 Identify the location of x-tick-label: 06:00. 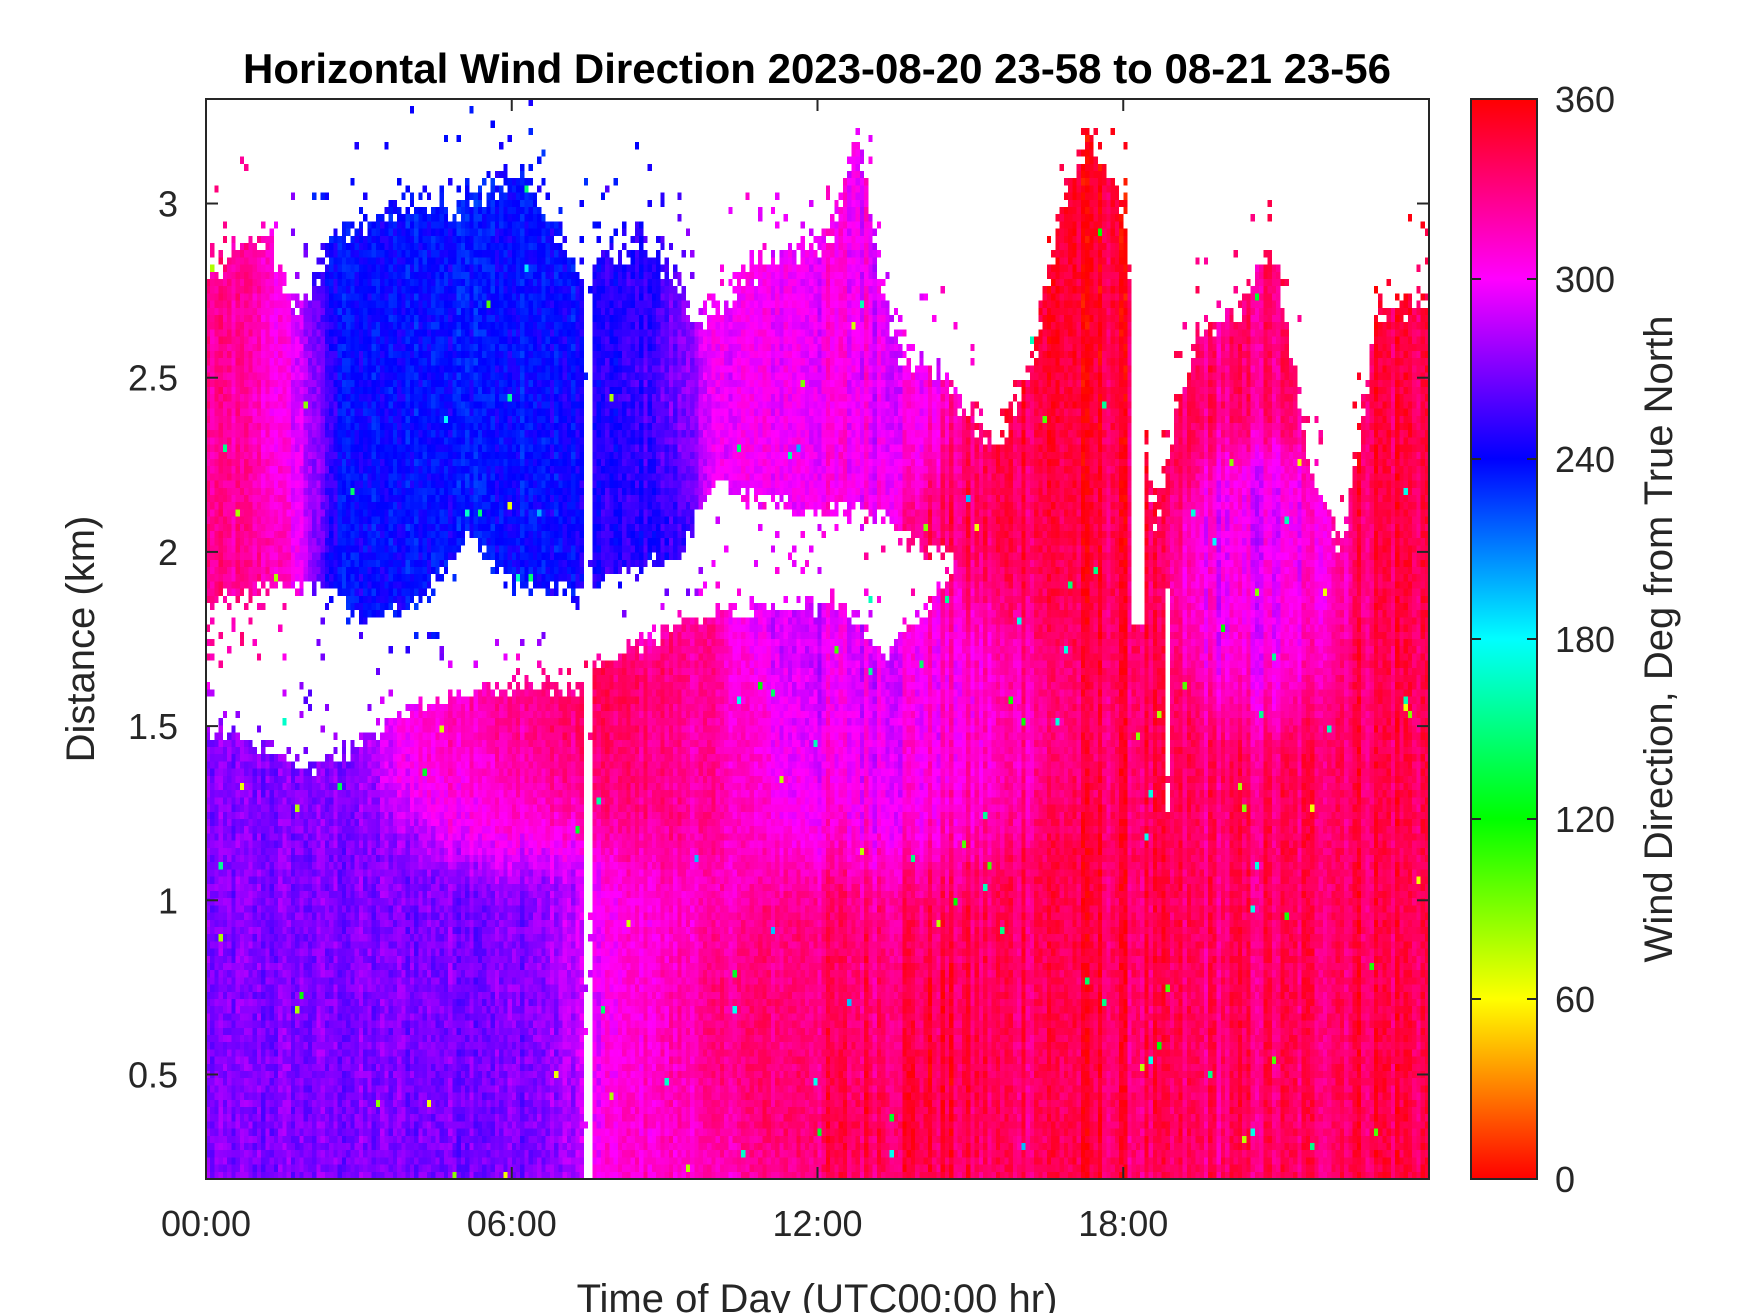
(512, 1223).